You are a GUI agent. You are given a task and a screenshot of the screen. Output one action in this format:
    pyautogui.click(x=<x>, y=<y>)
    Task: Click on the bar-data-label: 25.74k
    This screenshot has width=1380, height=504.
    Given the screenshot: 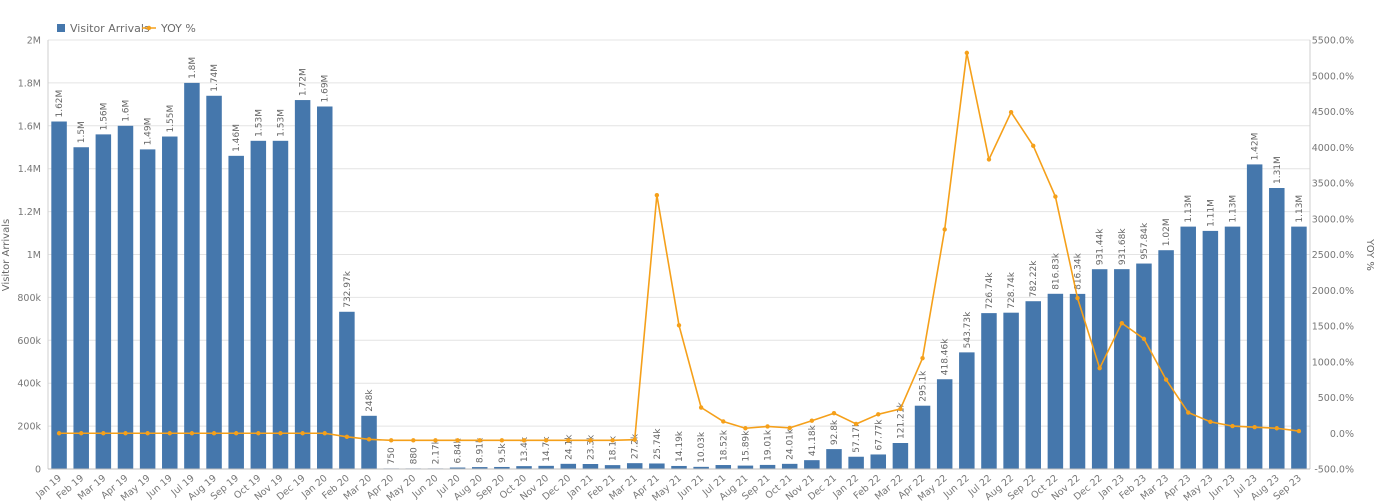 What is the action you would take?
    pyautogui.click(x=658, y=444)
    